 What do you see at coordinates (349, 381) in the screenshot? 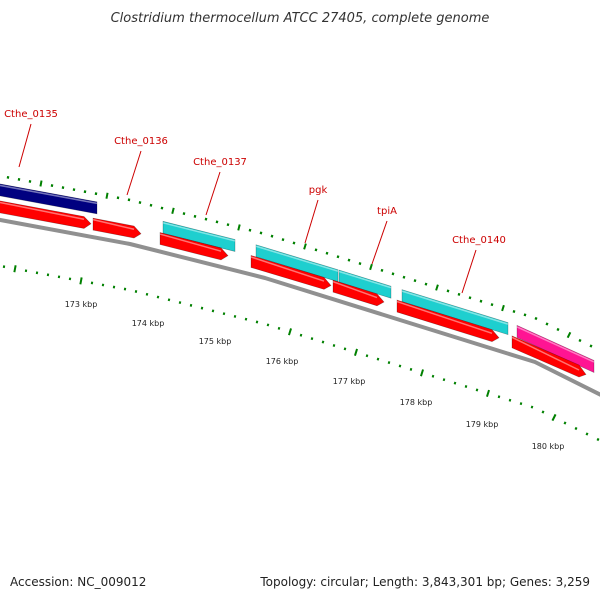
I see `scale-label: 177 kbp` at bounding box center [349, 381].